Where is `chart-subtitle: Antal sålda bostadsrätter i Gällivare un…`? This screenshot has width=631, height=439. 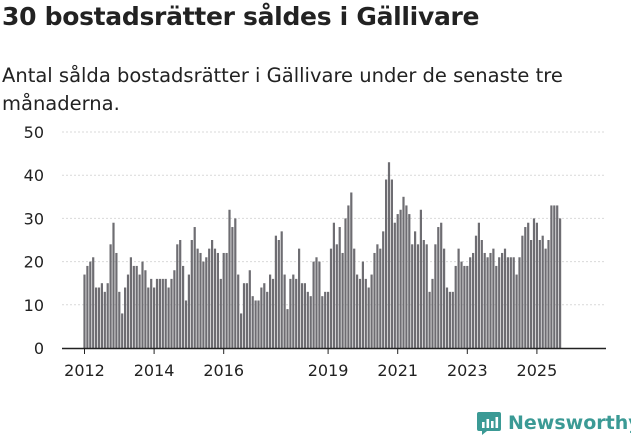 chart-subtitle: Antal sålda bostadsrätter i Gällivare un… is located at coordinates (282, 89).